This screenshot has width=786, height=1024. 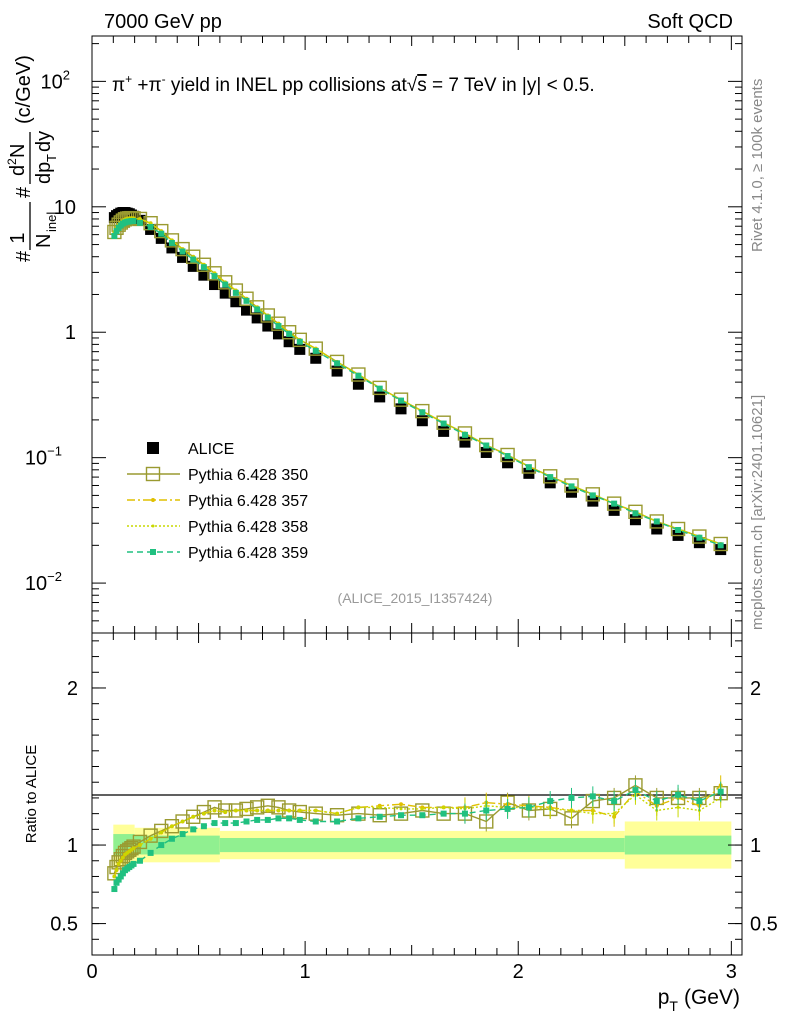 What do you see at coordinates (757, 165) in the screenshot?
I see `rivet-label: Rivet 4.1.0, ≥ 100k events` at bounding box center [757, 165].